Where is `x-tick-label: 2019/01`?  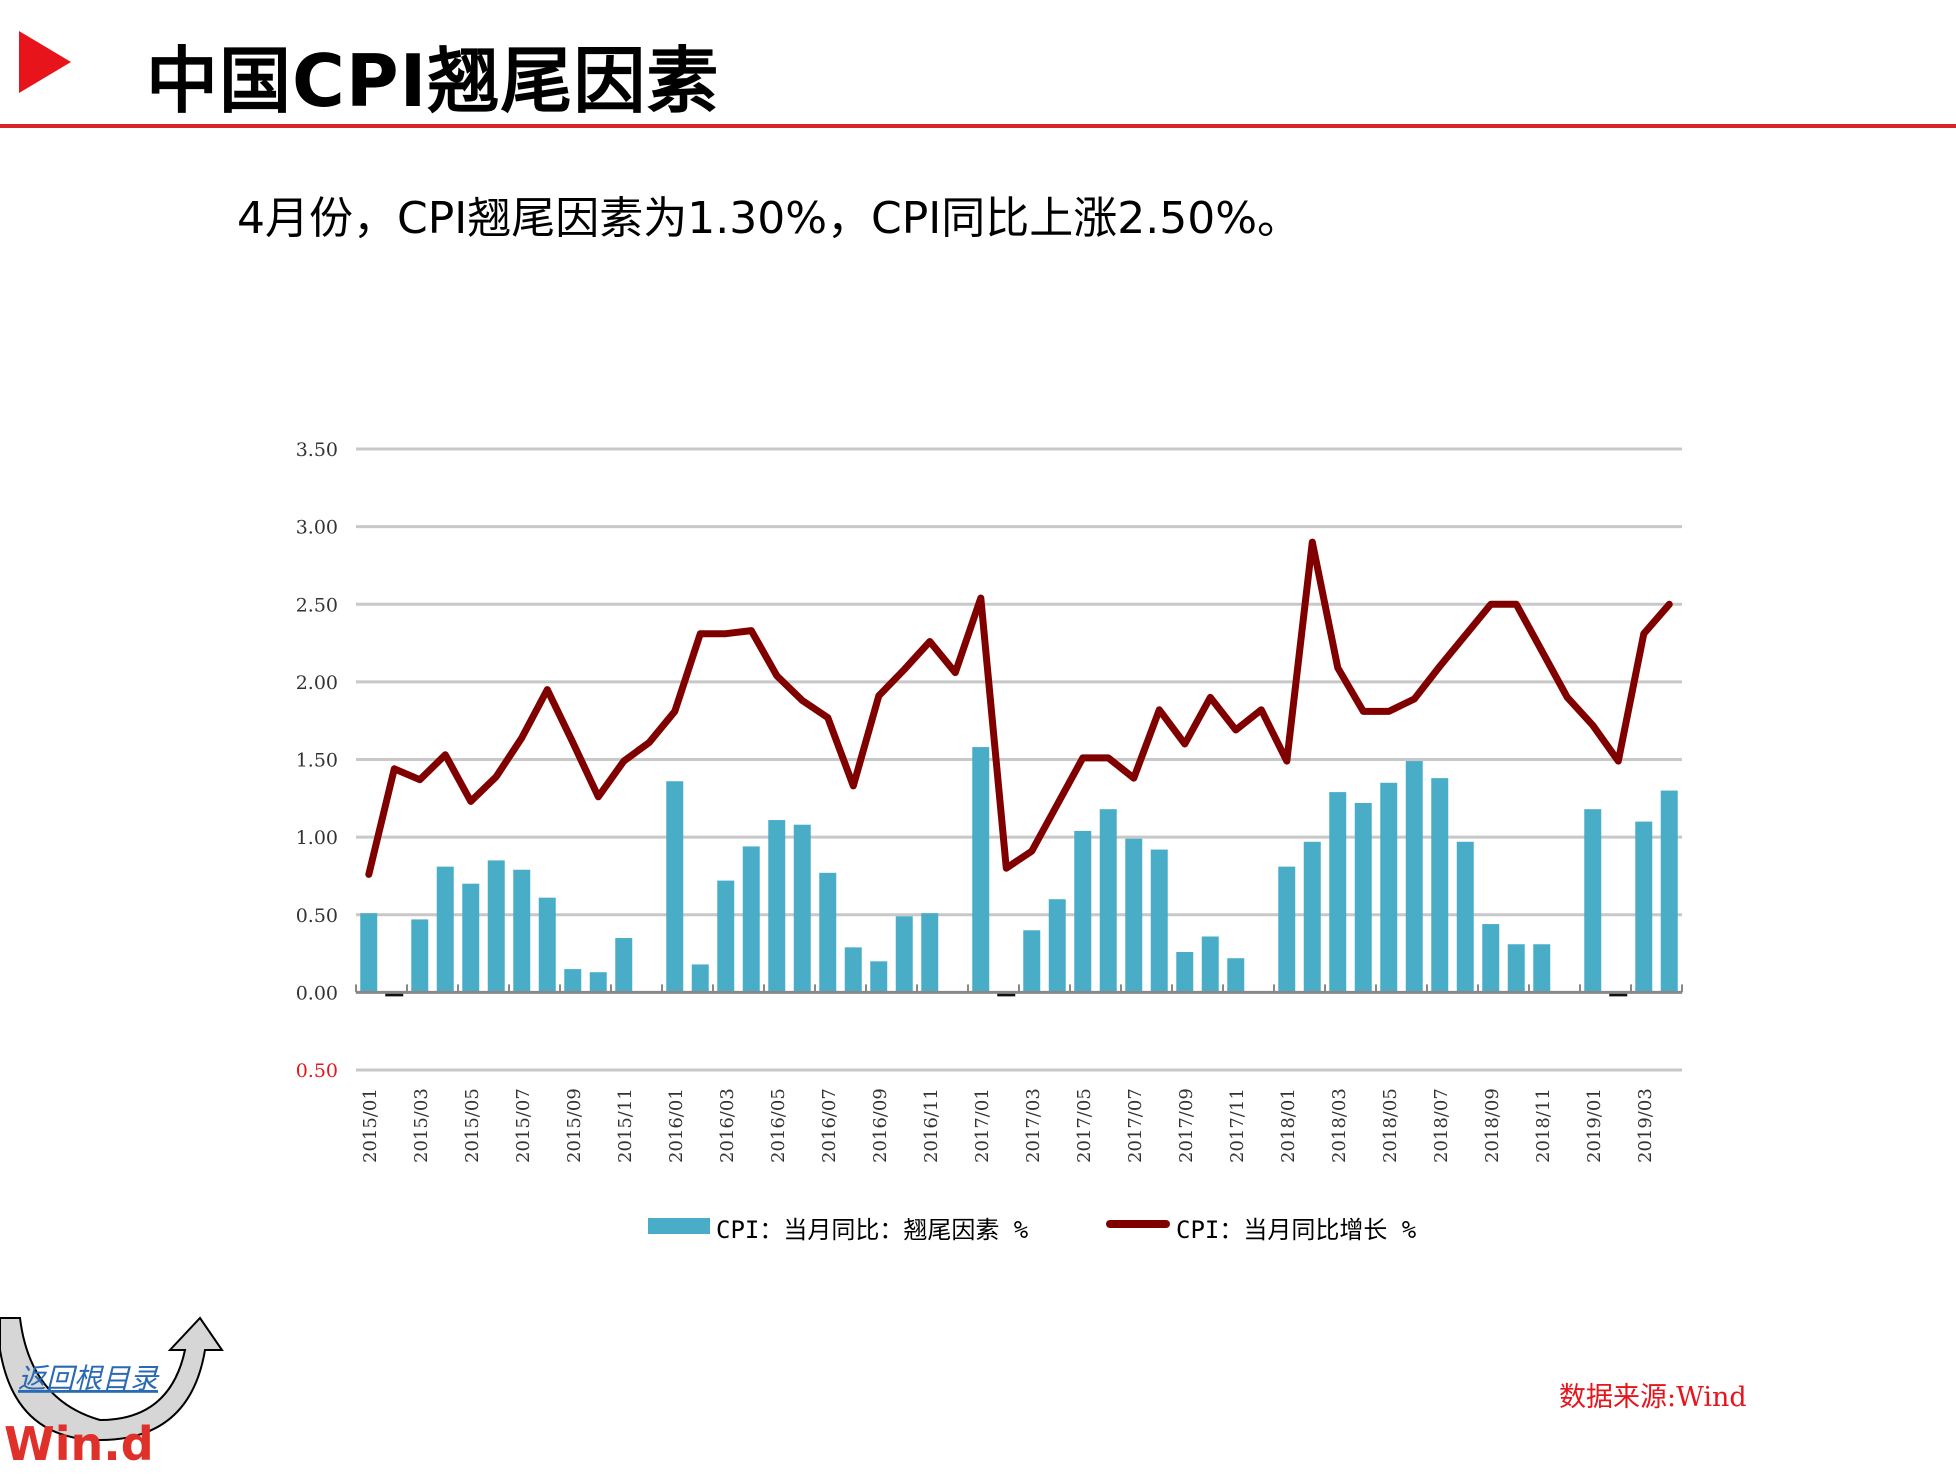
x-tick-label: 2019/01 is located at coordinates (1594, 1125).